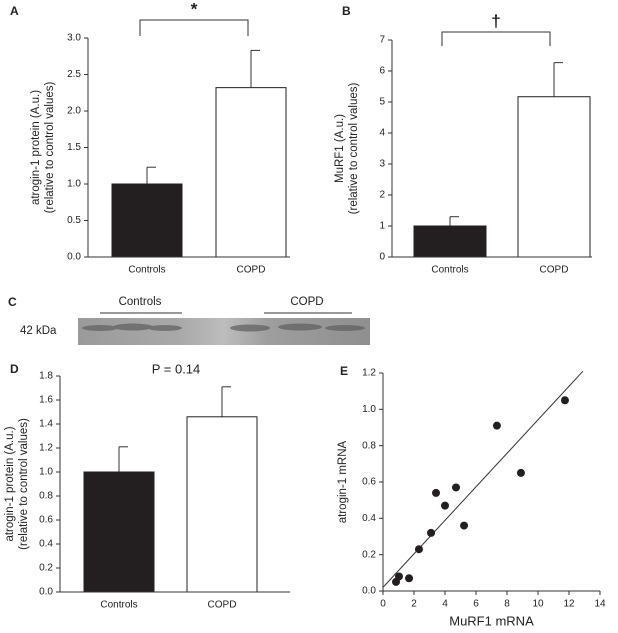 This screenshot has width=618, height=633. What do you see at coordinates (382, 102) in the screenshot?
I see `y-tick-label: 5` at bounding box center [382, 102].